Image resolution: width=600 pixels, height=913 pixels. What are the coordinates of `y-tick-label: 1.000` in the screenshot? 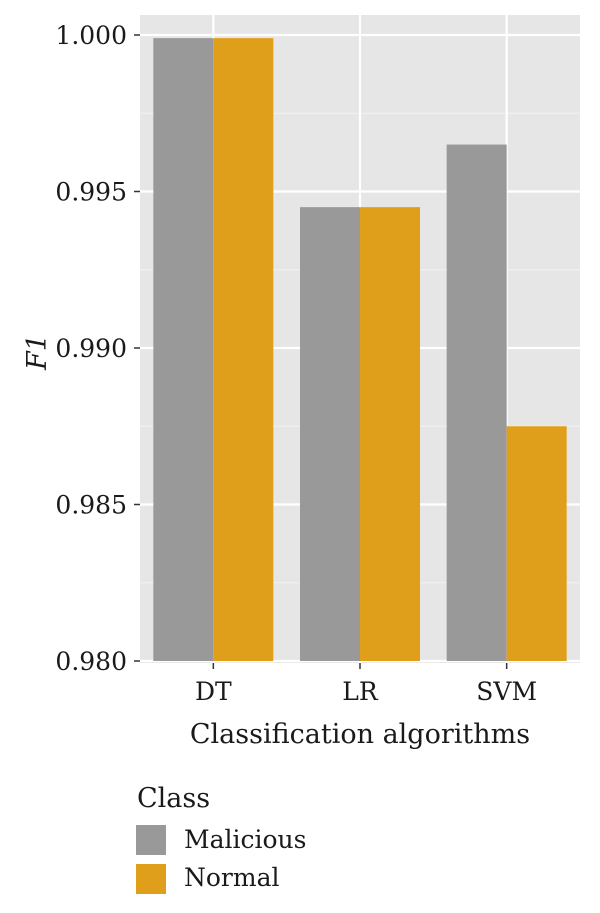 It's located at (91, 35).